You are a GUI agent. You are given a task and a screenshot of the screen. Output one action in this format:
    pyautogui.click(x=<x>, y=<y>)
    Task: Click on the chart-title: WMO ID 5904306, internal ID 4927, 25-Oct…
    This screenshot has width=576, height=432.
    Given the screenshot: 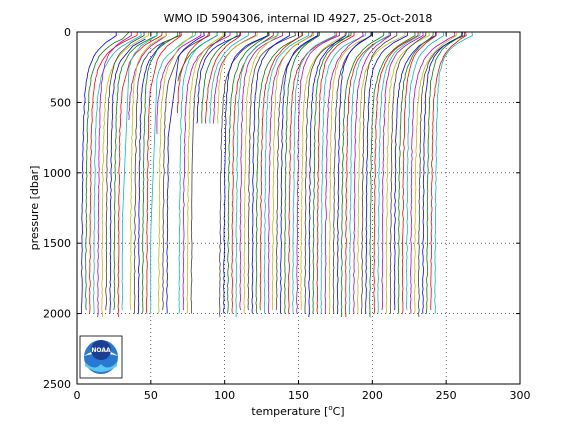 What is the action you would take?
    pyautogui.click(x=298, y=18)
    